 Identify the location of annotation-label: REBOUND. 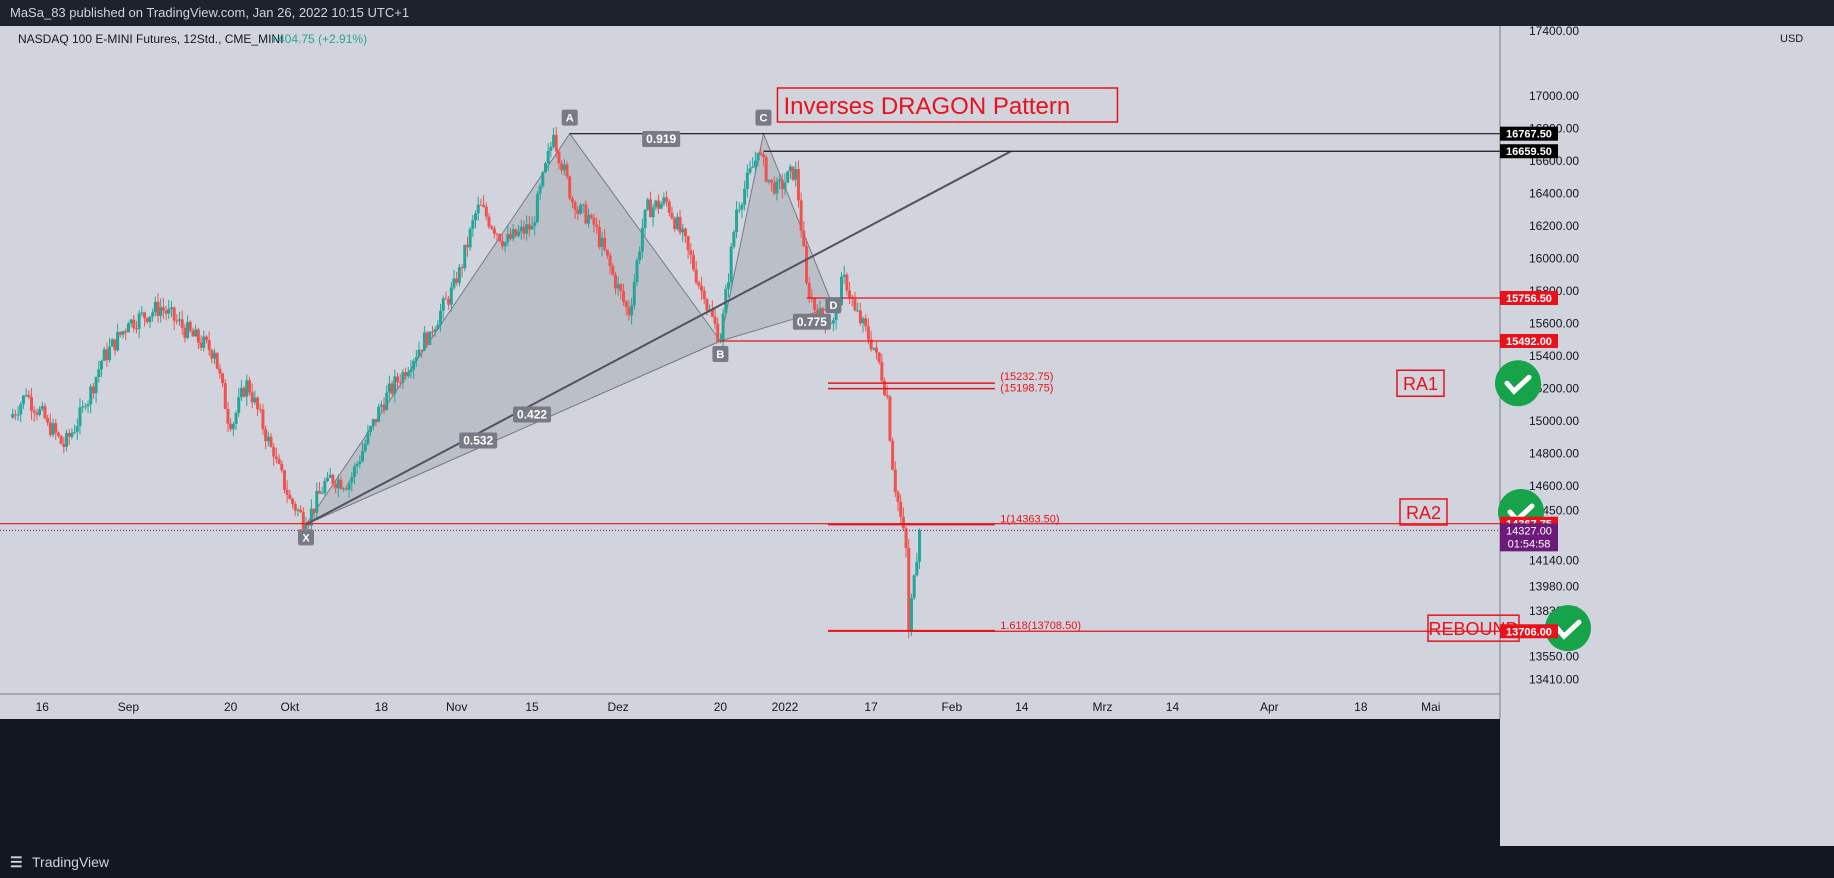
(1473, 629).